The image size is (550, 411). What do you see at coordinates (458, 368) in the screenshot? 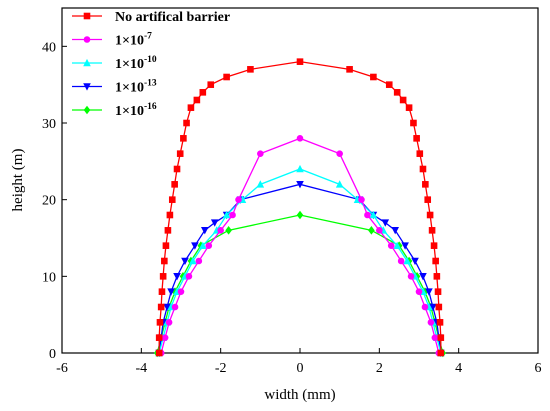
I see `x-tick-label: 4` at bounding box center [458, 368].